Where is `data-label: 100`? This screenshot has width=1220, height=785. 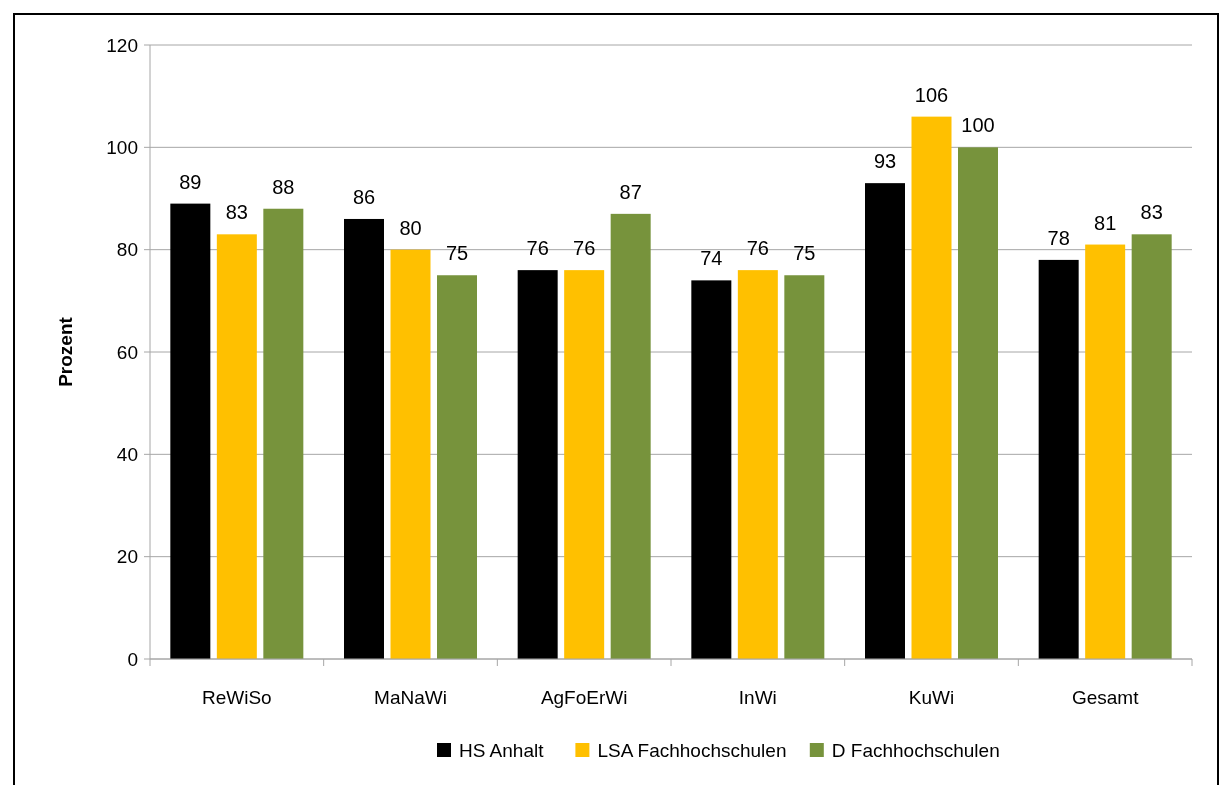
data-label: 100 is located at coordinates (978, 125).